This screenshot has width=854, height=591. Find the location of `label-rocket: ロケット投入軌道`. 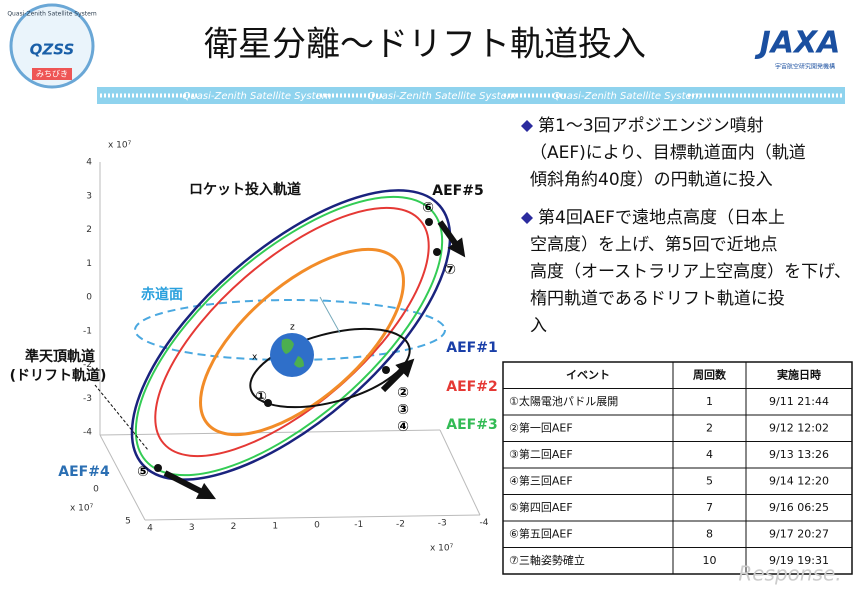

label-rocket: ロケット投入軌道 is located at coordinates (245, 189).